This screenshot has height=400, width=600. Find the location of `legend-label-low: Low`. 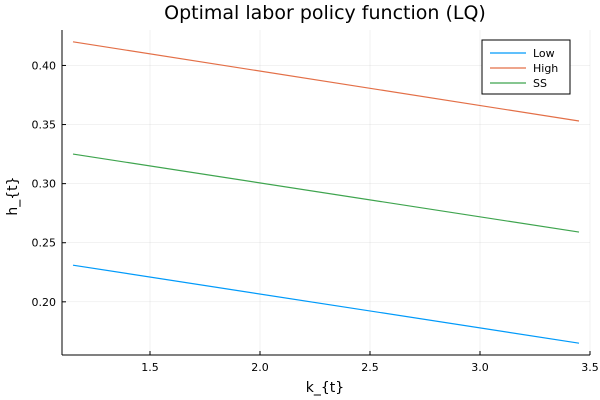

legend-label-low: Low is located at coordinates (544, 53).